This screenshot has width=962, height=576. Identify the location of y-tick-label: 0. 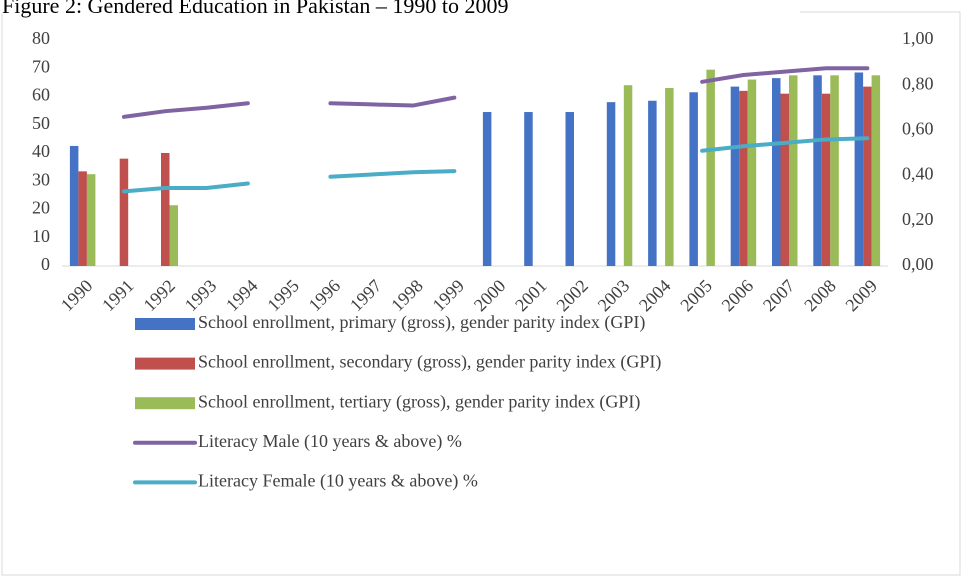
(45, 264).